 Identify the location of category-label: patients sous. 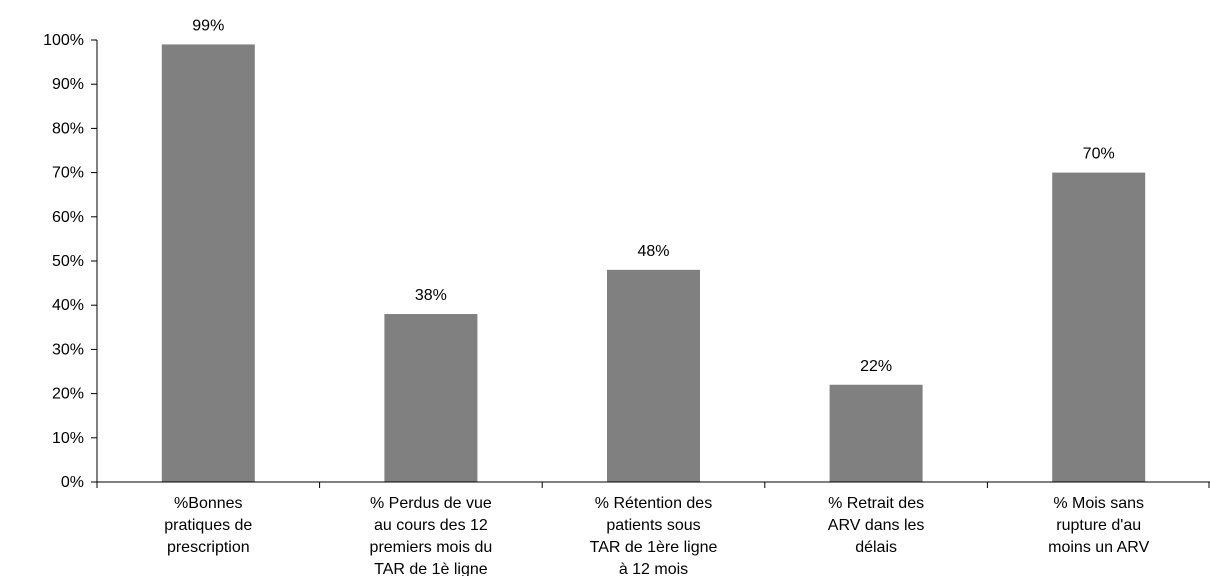
(653, 525).